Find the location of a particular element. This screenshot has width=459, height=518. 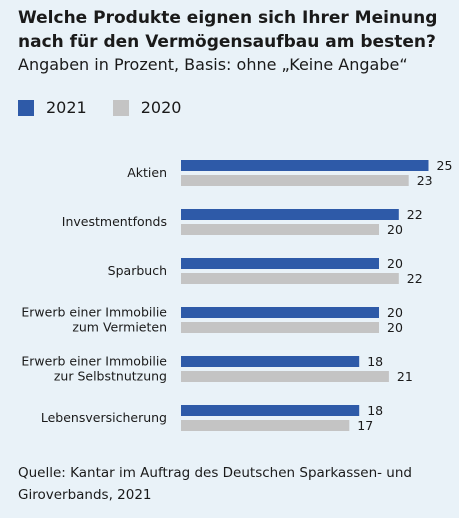

legend-item-2020: 2020 is located at coordinates (147, 107).